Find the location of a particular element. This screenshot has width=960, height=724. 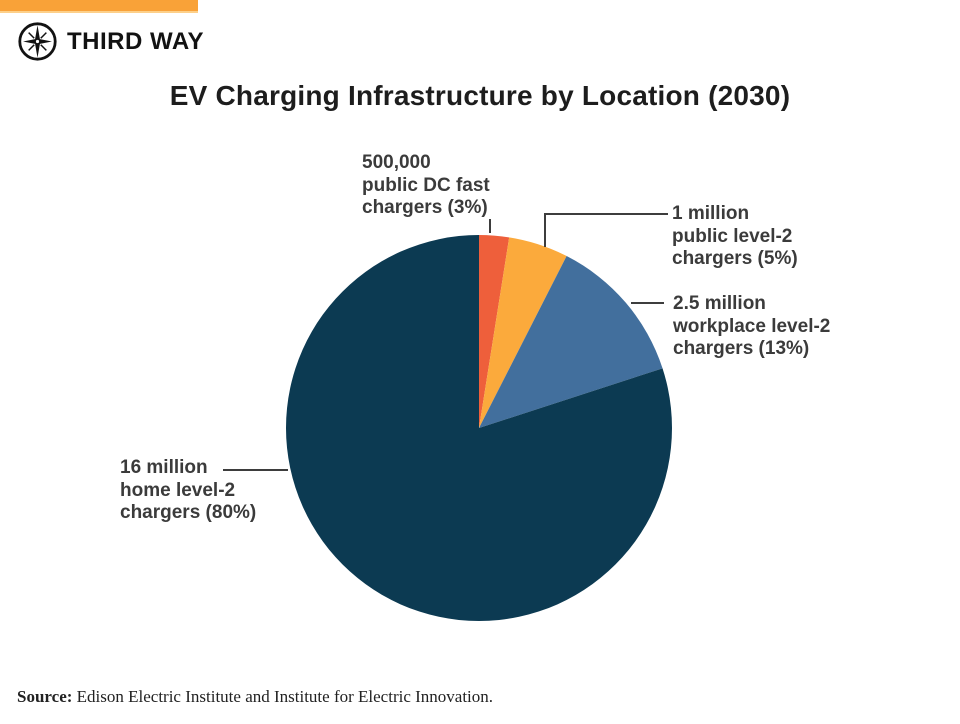

label-line: workplace level-2 is located at coordinates (752, 326).